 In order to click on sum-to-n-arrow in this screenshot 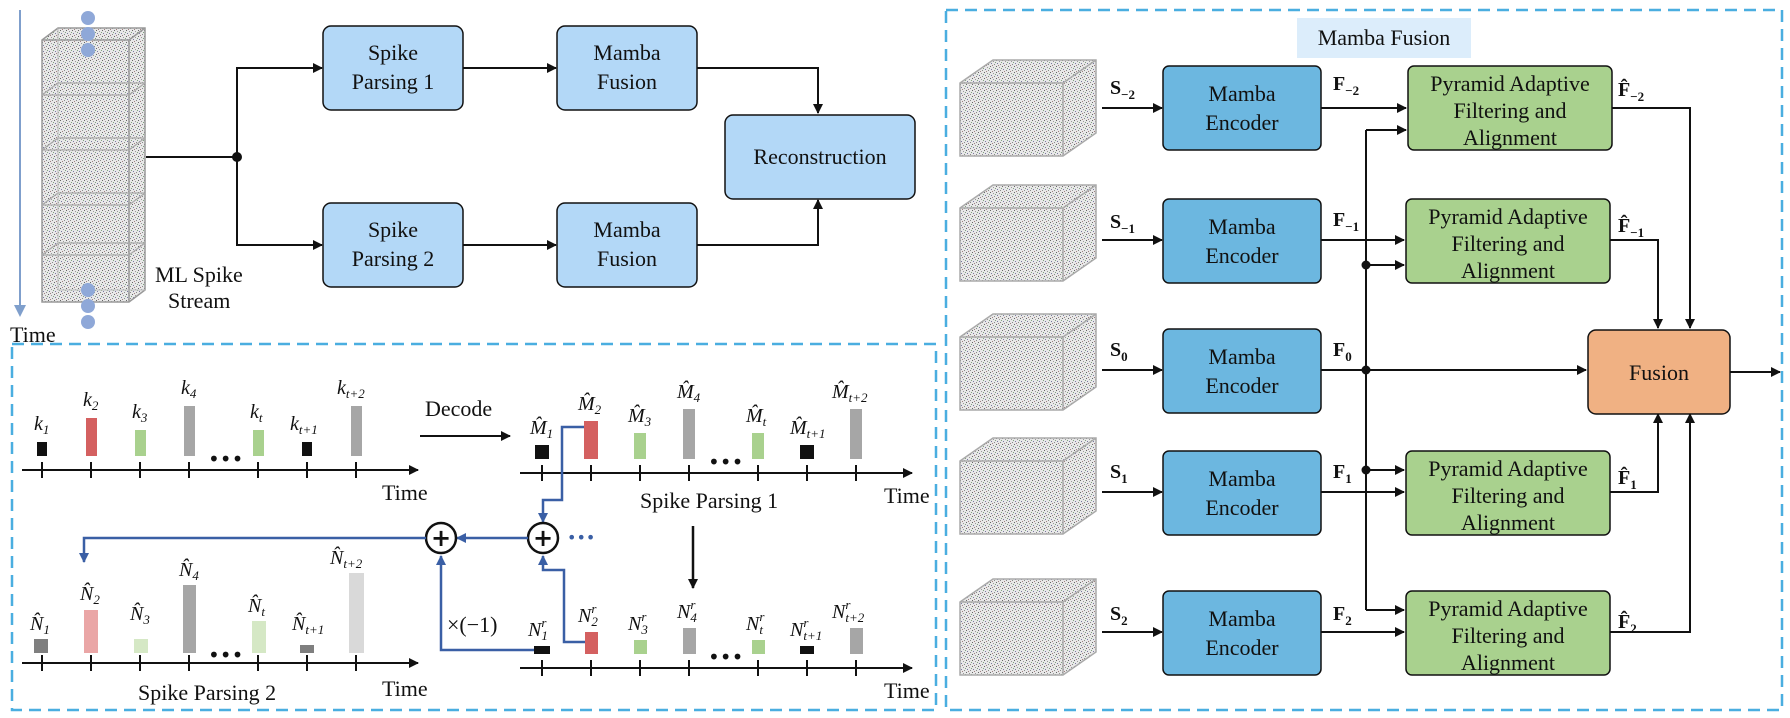, I will do `click(252, 549)`.